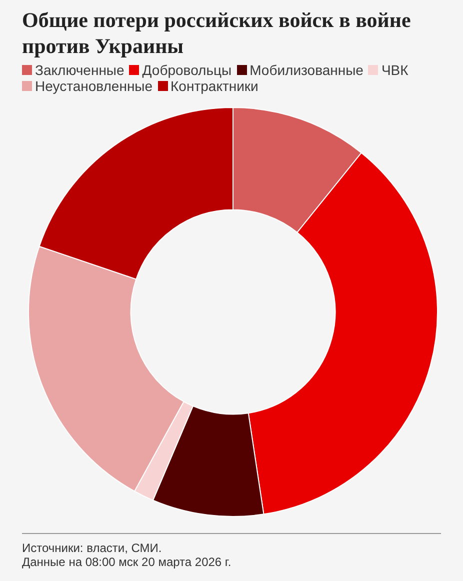  I want to click on text: Источники: власти, СМИ., so click(92, 548).